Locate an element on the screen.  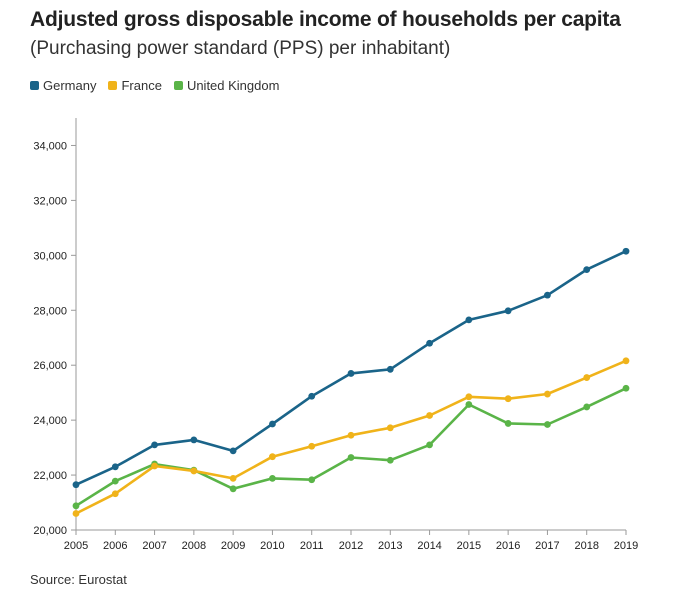
legend-label-france: France is located at coordinates (141, 85).